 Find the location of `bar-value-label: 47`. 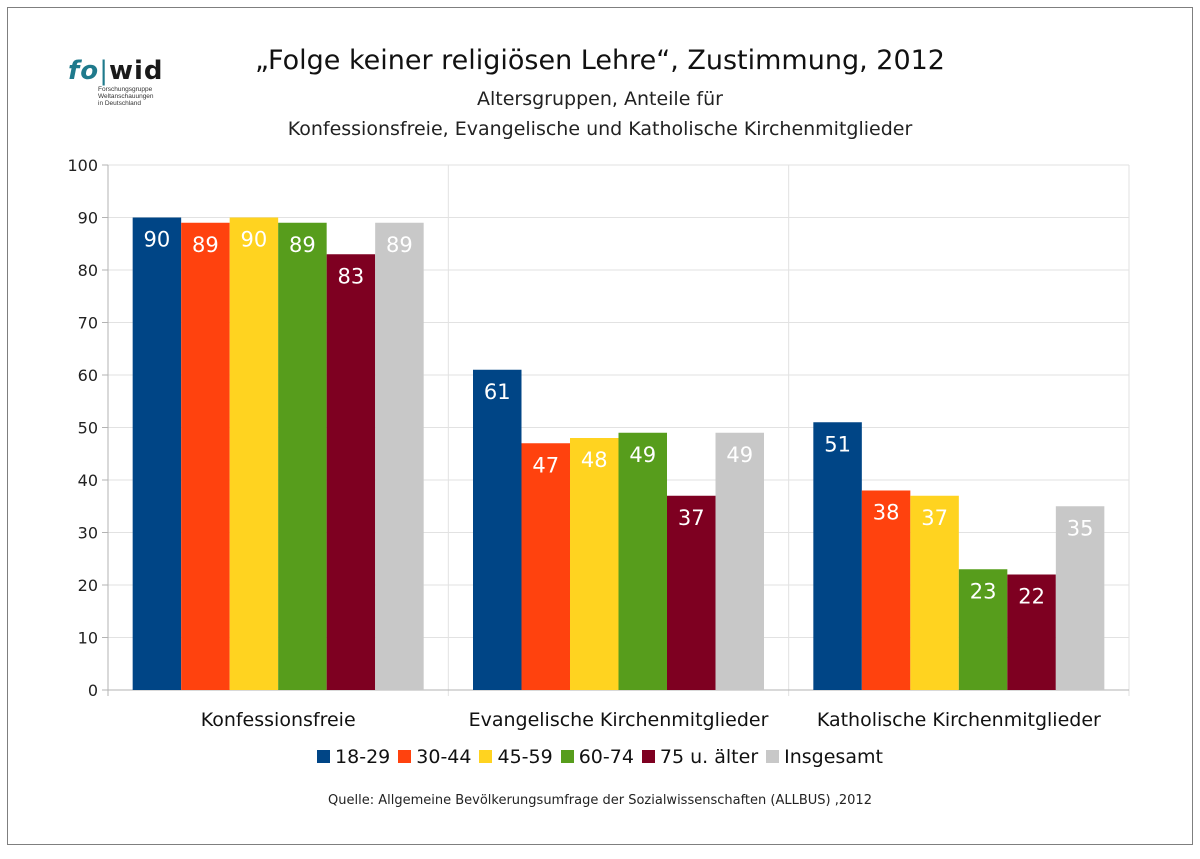

bar-value-label: 47 is located at coordinates (545, 465).